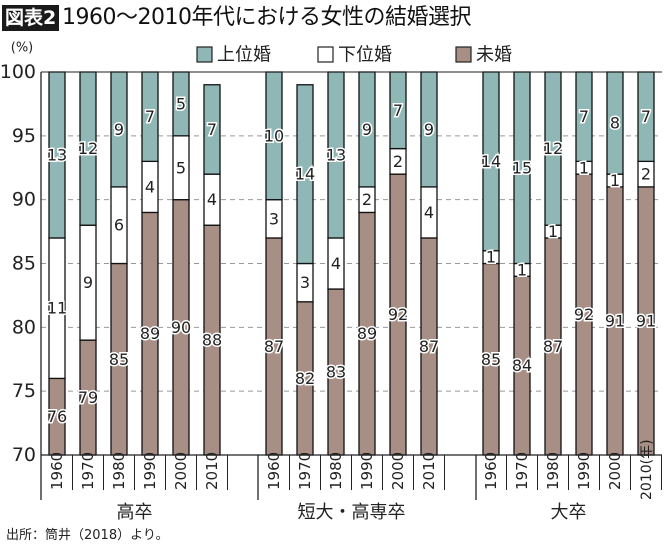  I want to click on data-label: 83, so click(336, 372).